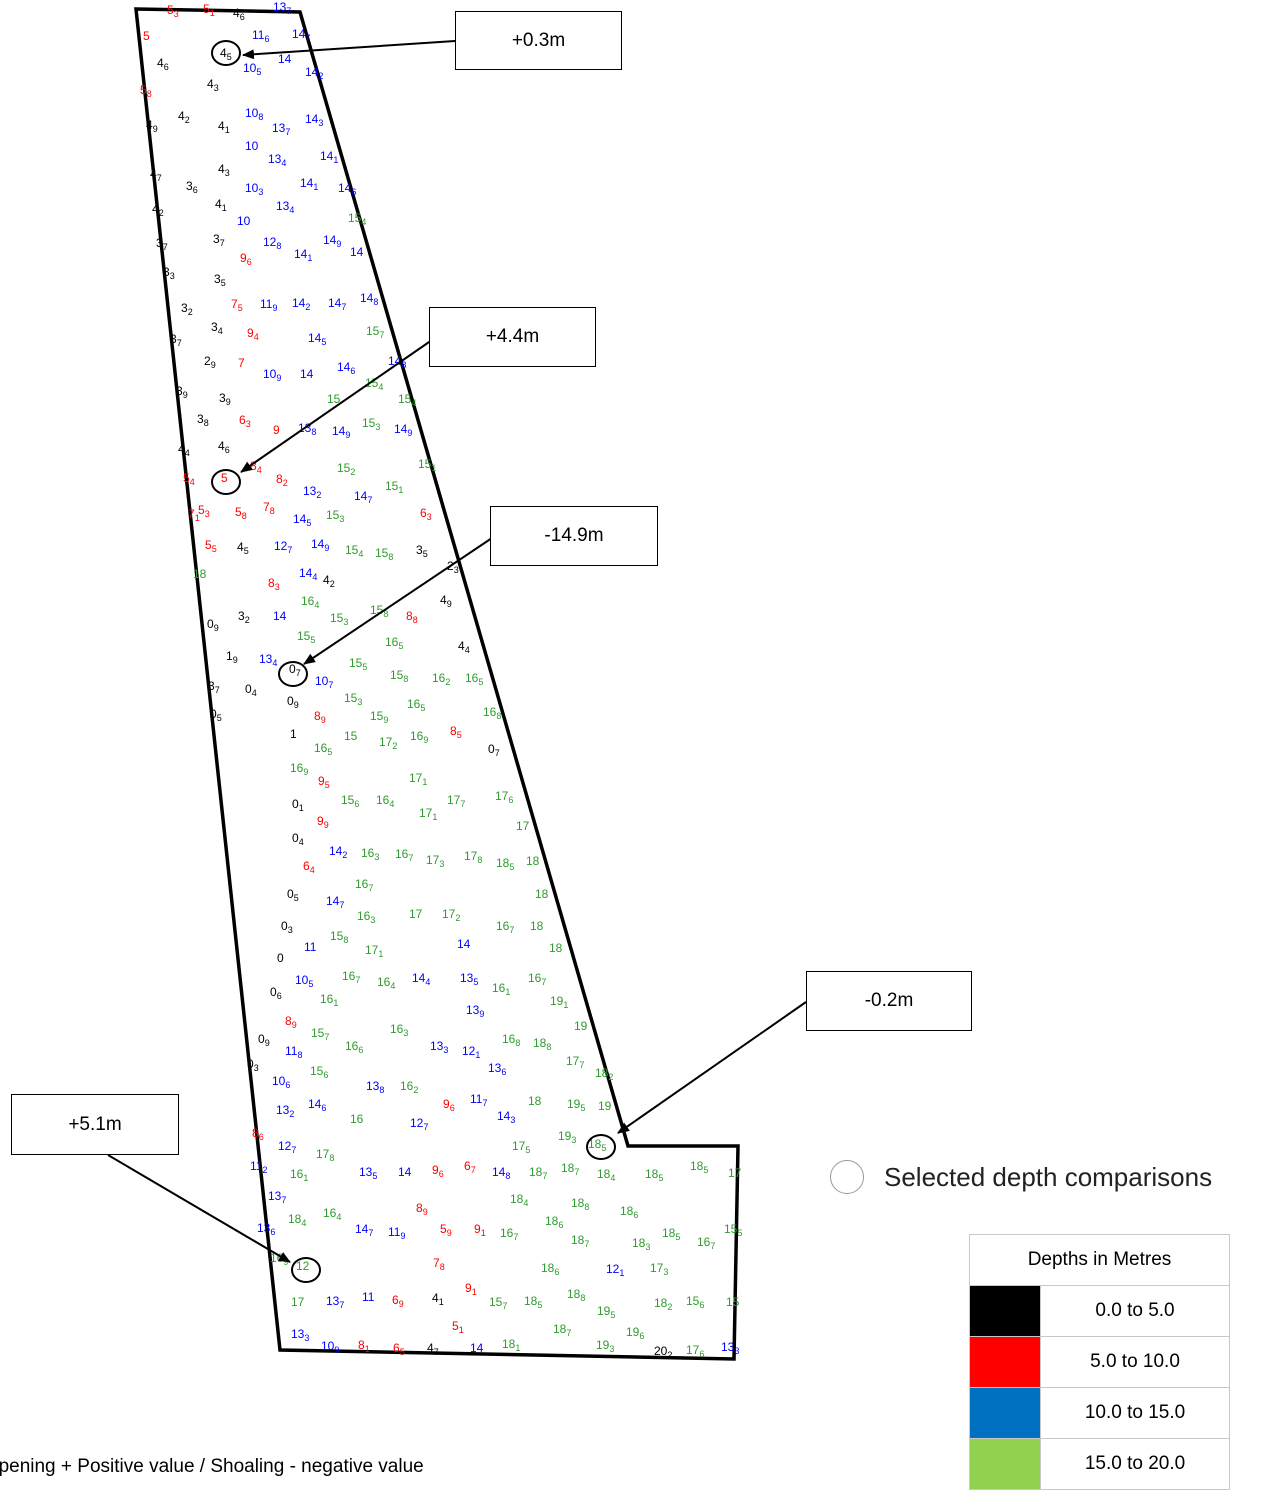  I want to click on depth-sounding: 67, so click(470, 1167).